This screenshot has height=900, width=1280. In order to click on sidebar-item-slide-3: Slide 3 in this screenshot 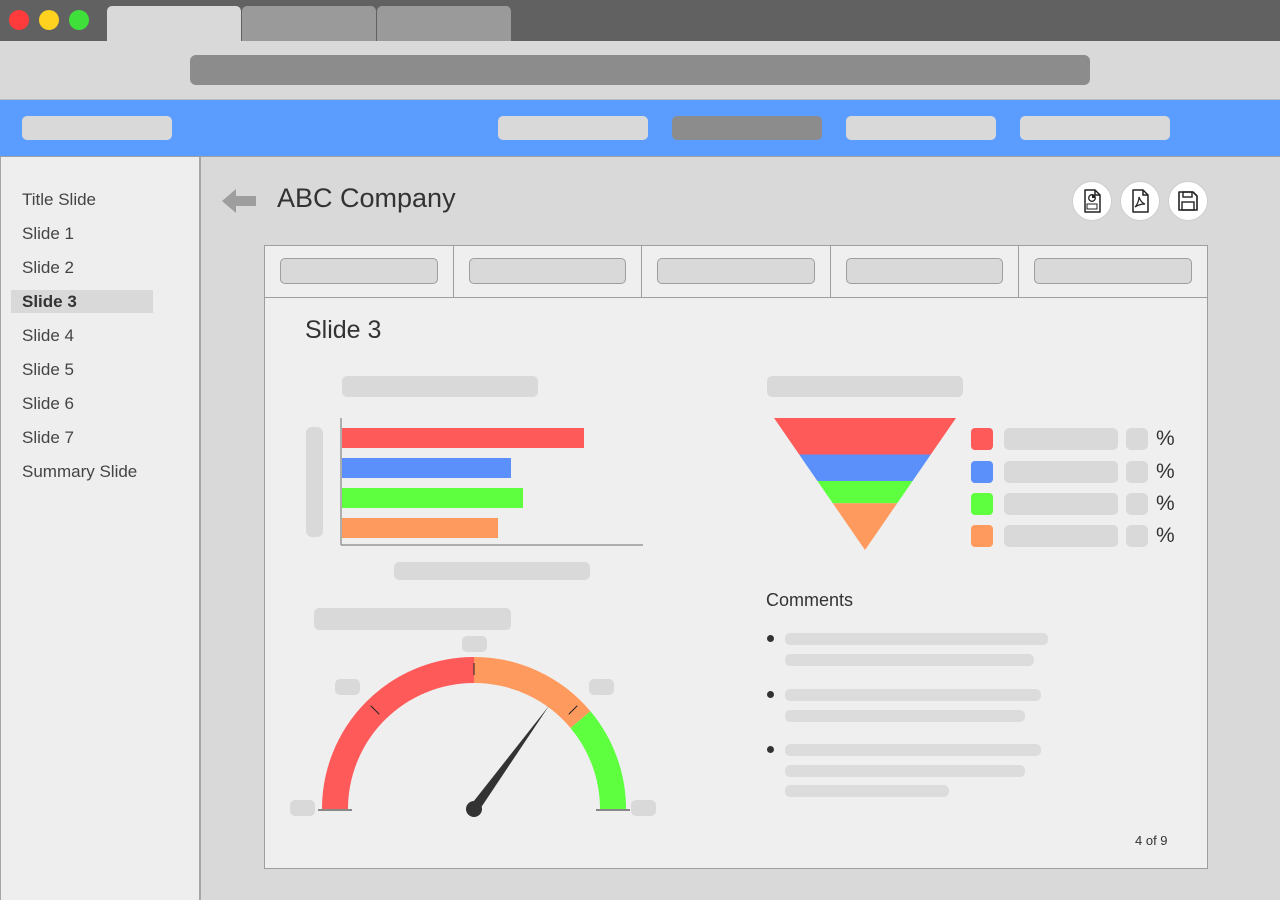, I will do `click(82, 301)`.